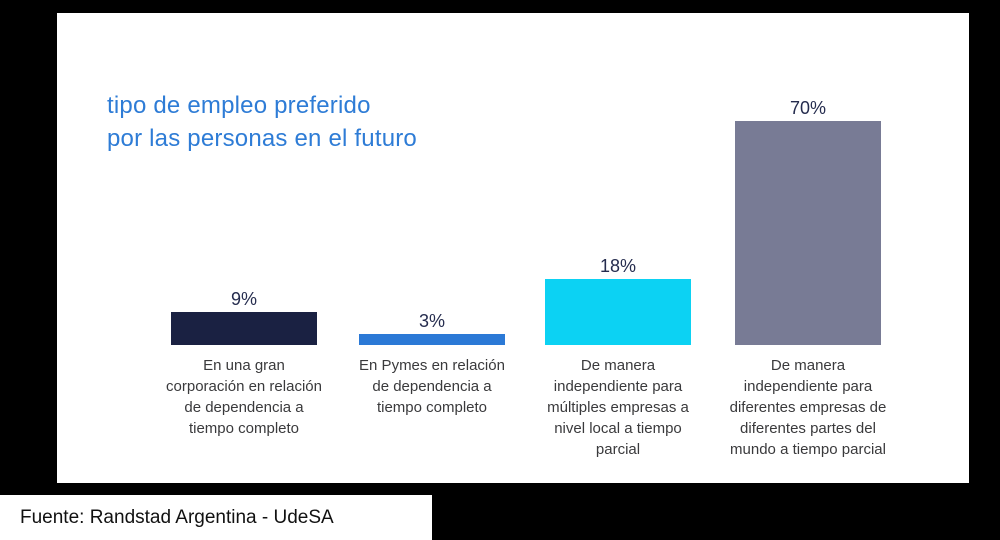  I want to click on bar-value-label-2: 3%, so click(431, 321).